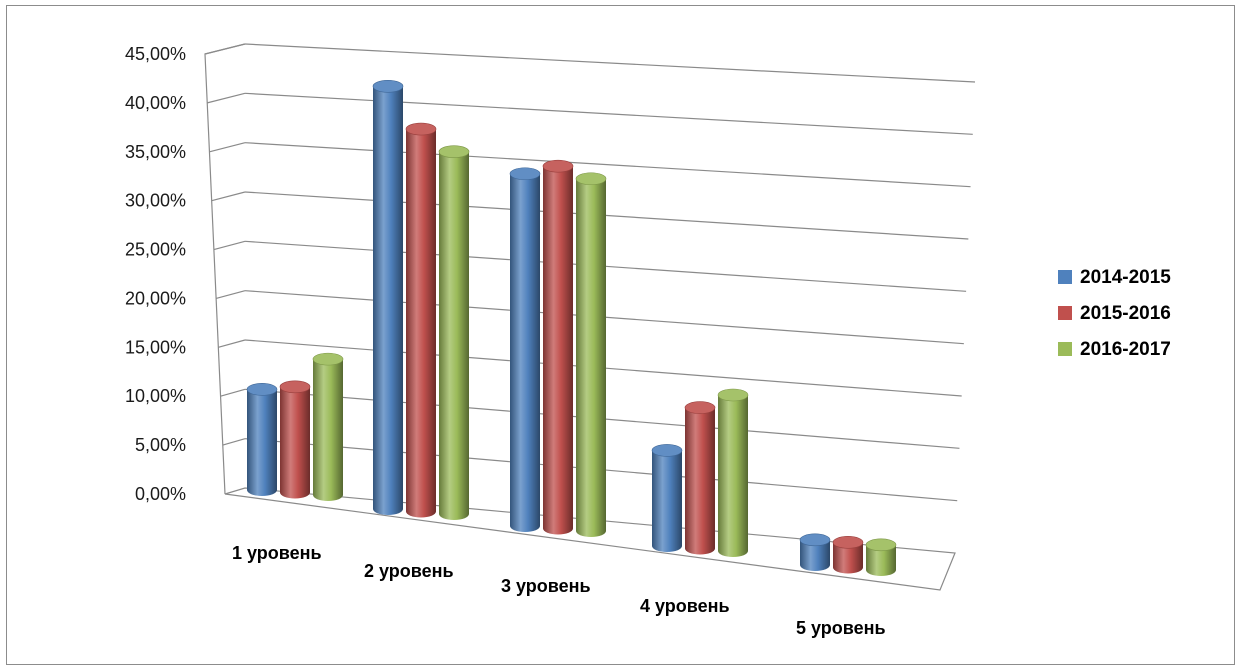 This screenshot has height=672, width=1243. I want to click on bar-1-2014-2015, so click(262, 439).